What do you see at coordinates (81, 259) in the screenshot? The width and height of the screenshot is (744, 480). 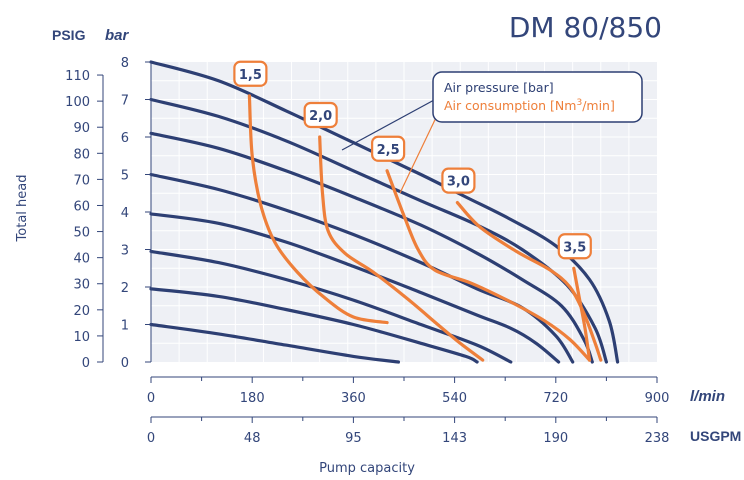 I see `psi-tick-label: 40` at bounding box center [81, 259].